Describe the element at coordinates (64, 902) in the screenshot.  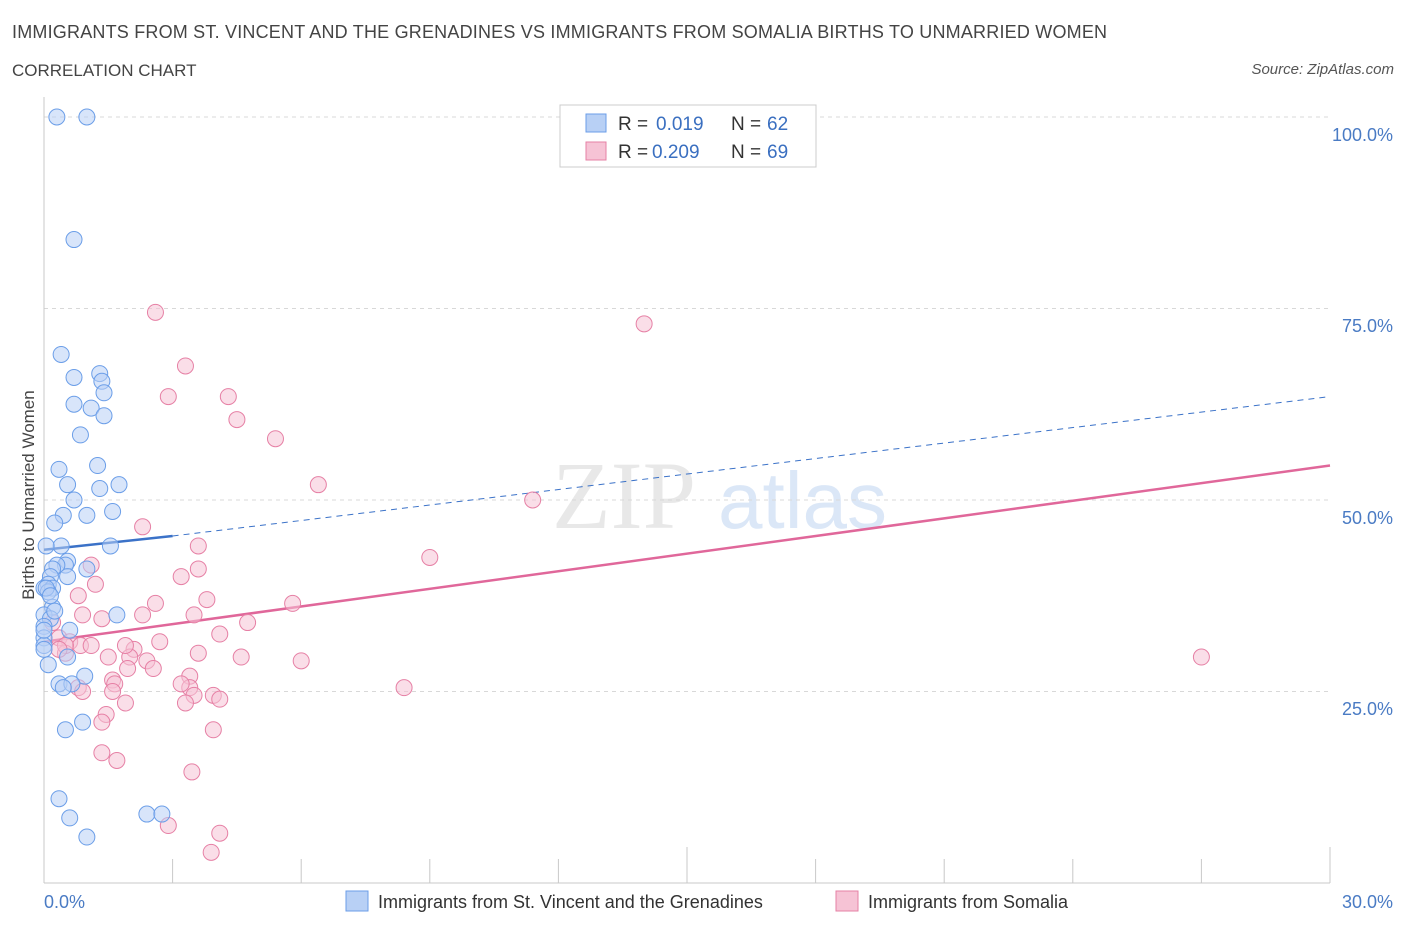
I see `x-tick-label-min: 0.0%` at that location.